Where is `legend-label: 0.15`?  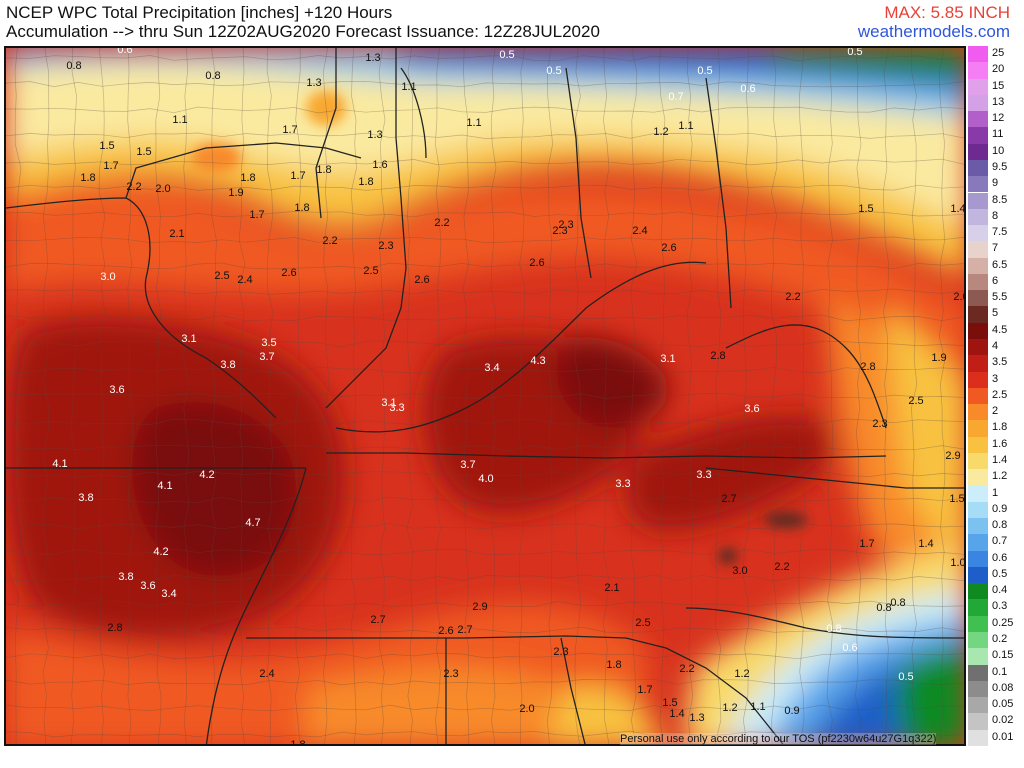
legend-label: 0.15 is located at coordinates (1003, 655).